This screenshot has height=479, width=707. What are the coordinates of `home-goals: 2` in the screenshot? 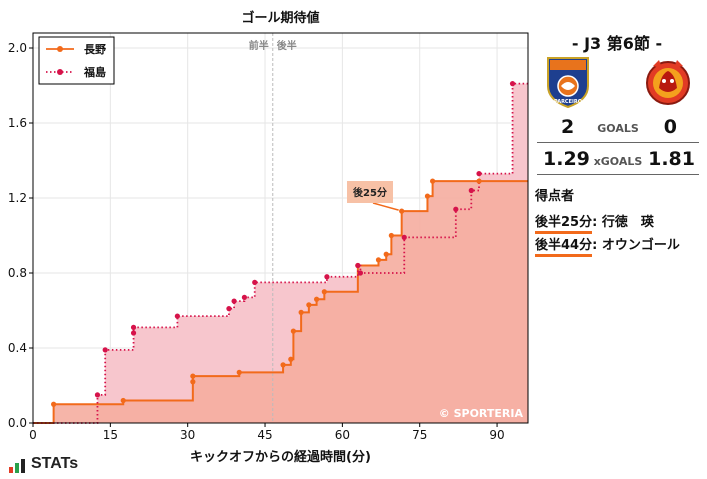 It's located at (568, 127).